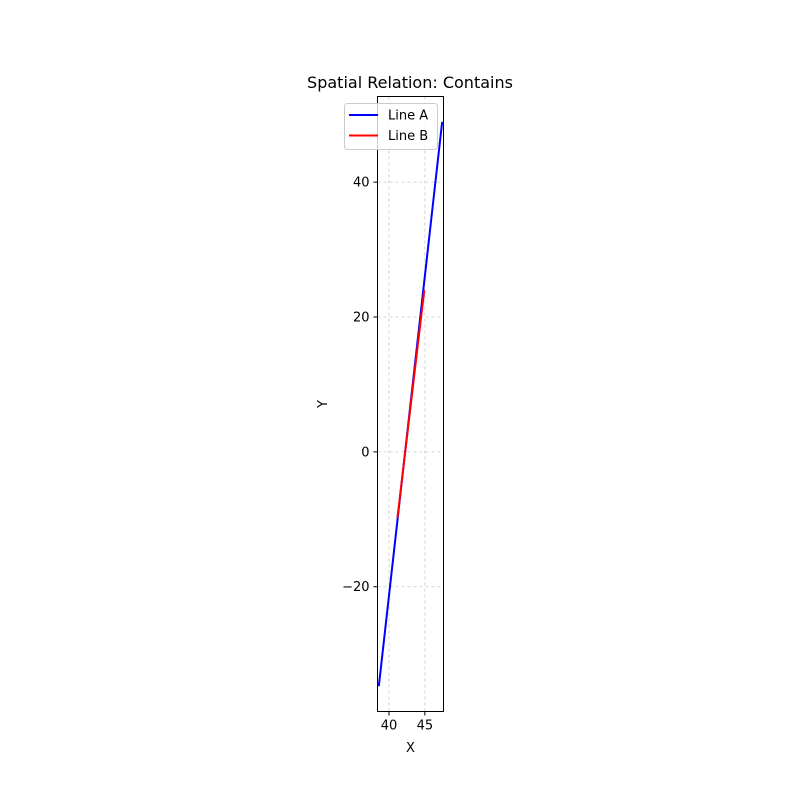  Describe the element at coordinates (361, 318) in the screenshot. I see `y-tick-label: 20` at that location.